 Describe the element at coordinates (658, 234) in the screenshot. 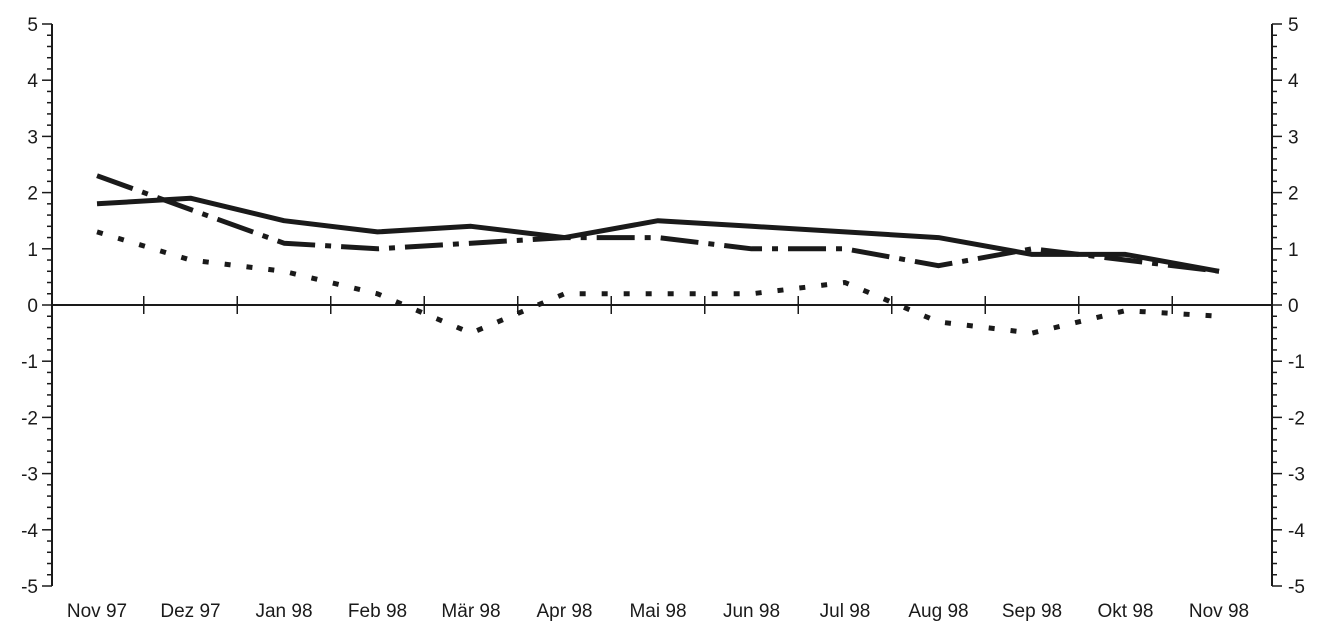

I see `series-line-solid` at that location.